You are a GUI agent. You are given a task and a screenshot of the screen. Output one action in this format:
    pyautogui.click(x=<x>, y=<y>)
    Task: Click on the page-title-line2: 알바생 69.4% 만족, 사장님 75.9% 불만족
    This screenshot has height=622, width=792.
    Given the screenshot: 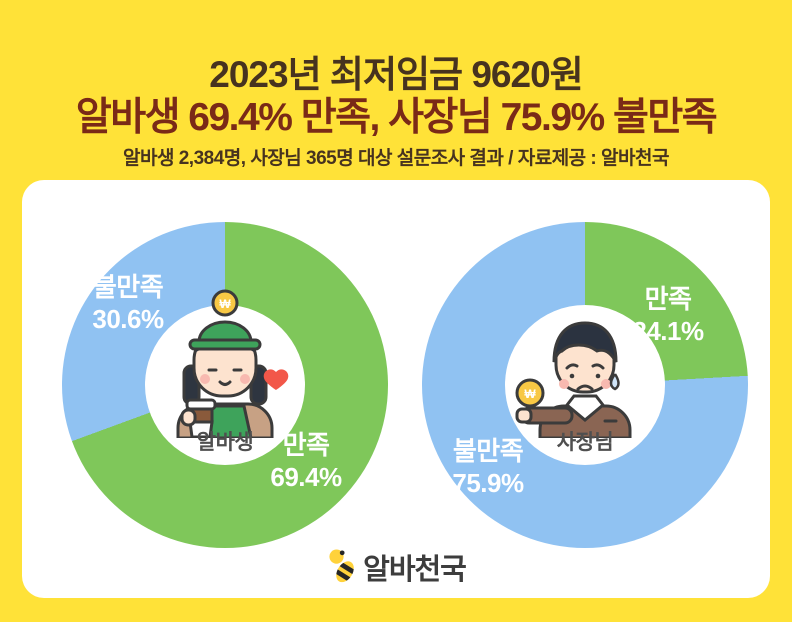 What is the action you would take?
    pyautogui.click(x=396, y=117)
    